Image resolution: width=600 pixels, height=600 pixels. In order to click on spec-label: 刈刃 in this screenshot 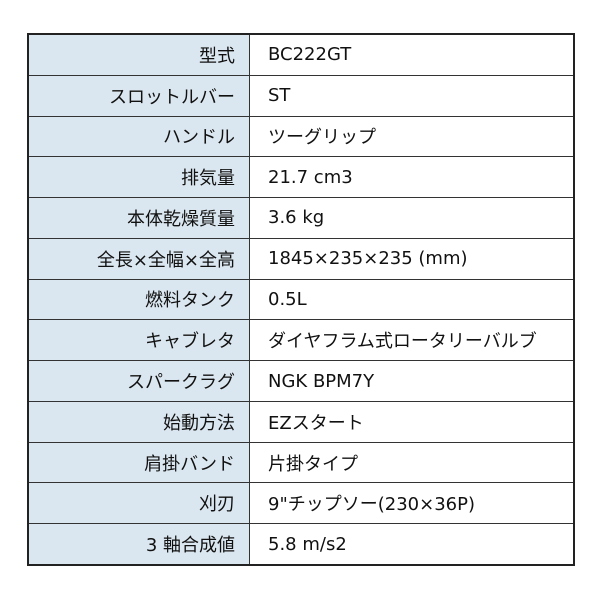, I will do `click(138, 503)`.